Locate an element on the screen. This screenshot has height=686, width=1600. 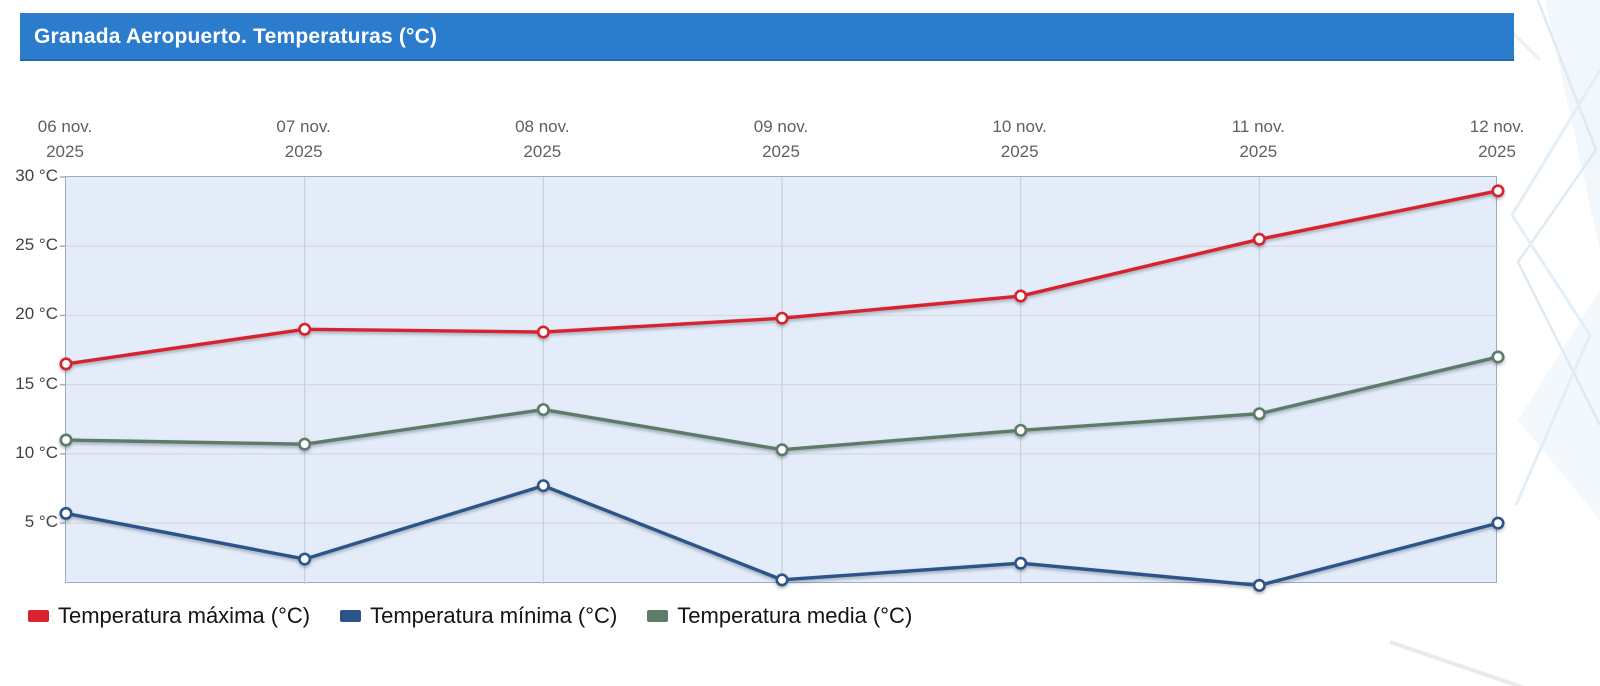
x-axis-label: 07 nov. 2025 is located at coordinates (304, 139).